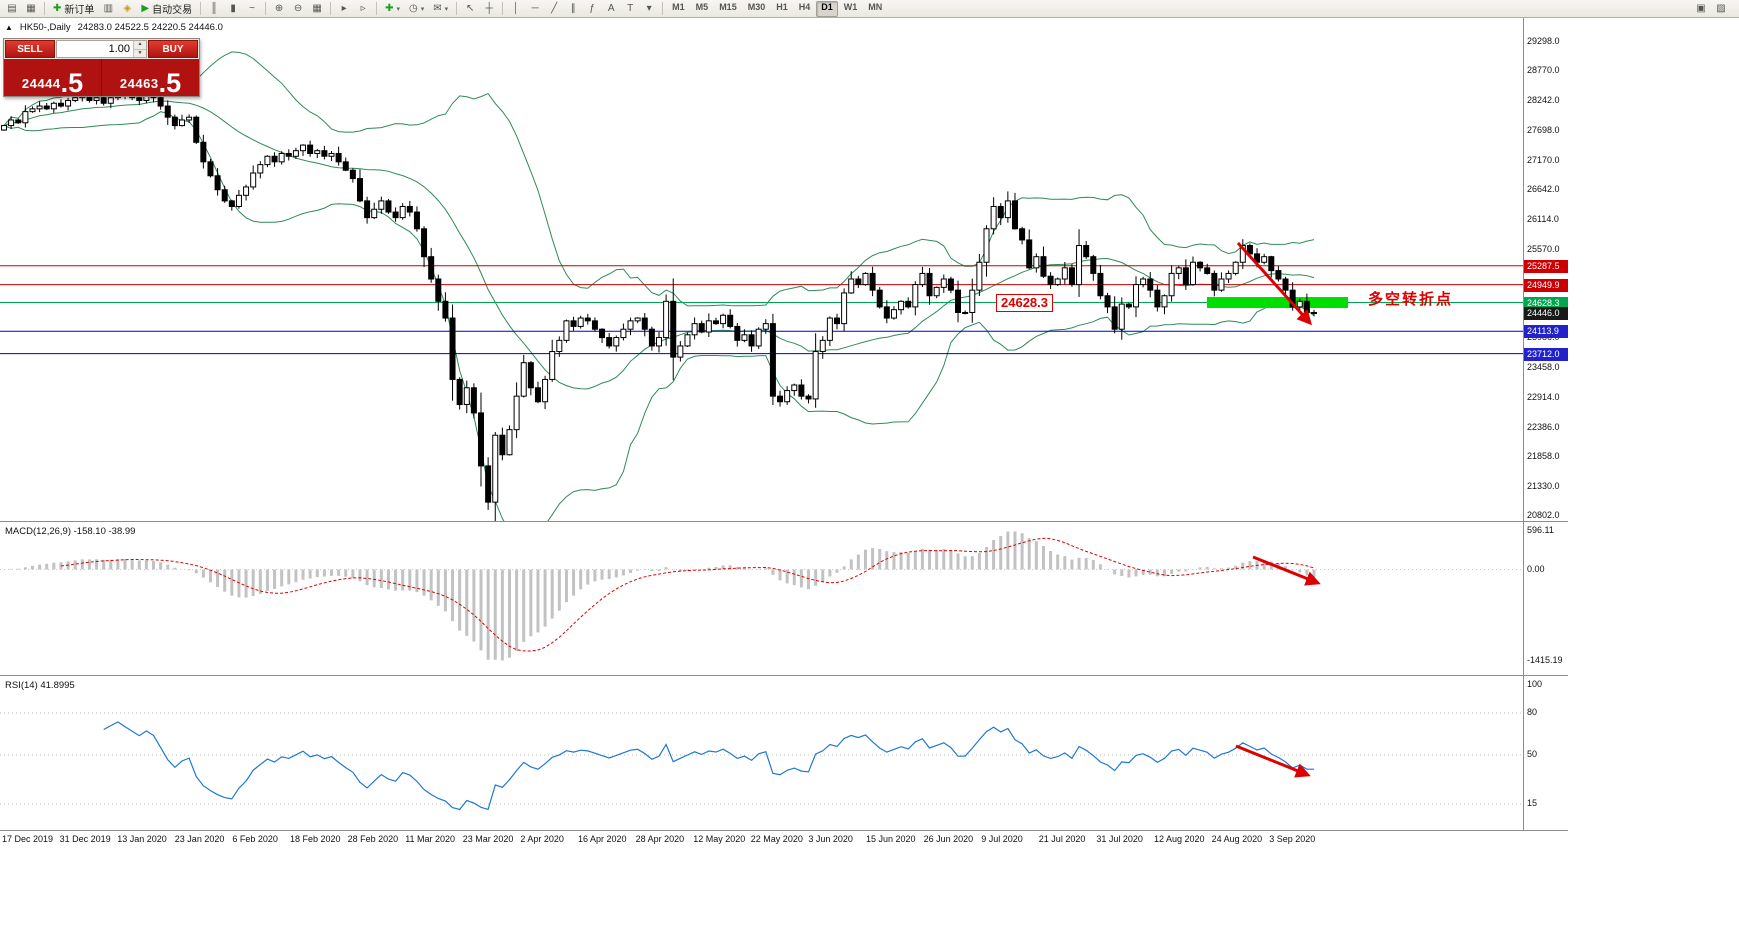 The height and width of the screenshot is (944, 1739). I want to click on macd-pane, so click(761, 598).